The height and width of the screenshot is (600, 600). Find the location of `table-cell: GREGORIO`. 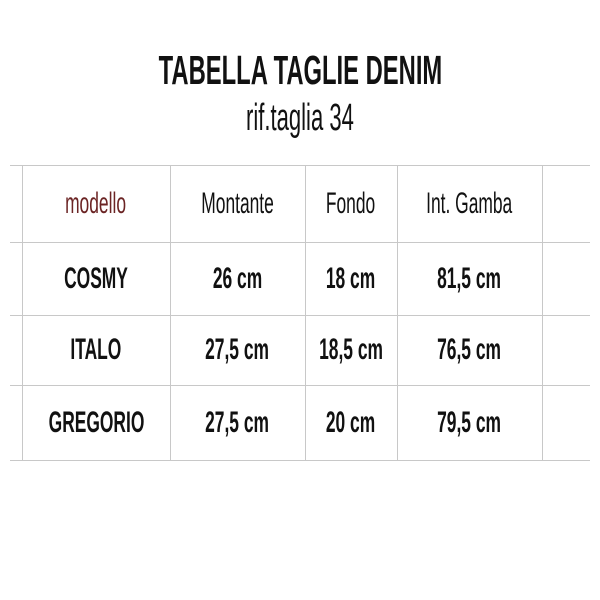

table-cell: GREGORIO is located at coordinates (96, 422).